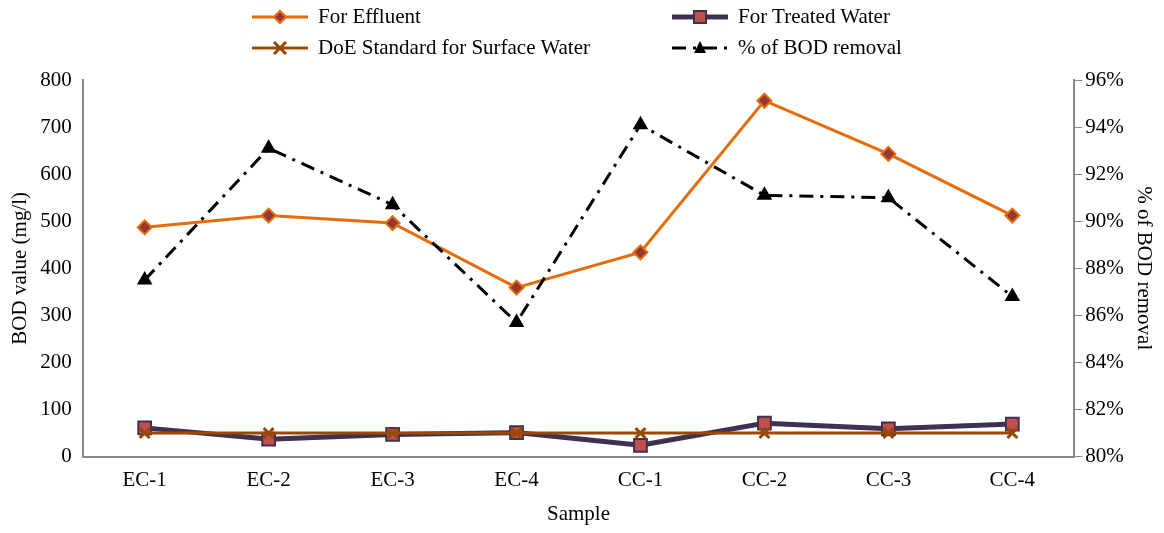 Image resolution: width=1164 pixels, height=533 pixels. Describe the element at coordinates (578, 512) in the screenshot. I see `x-axis-title: Sample` at that location.